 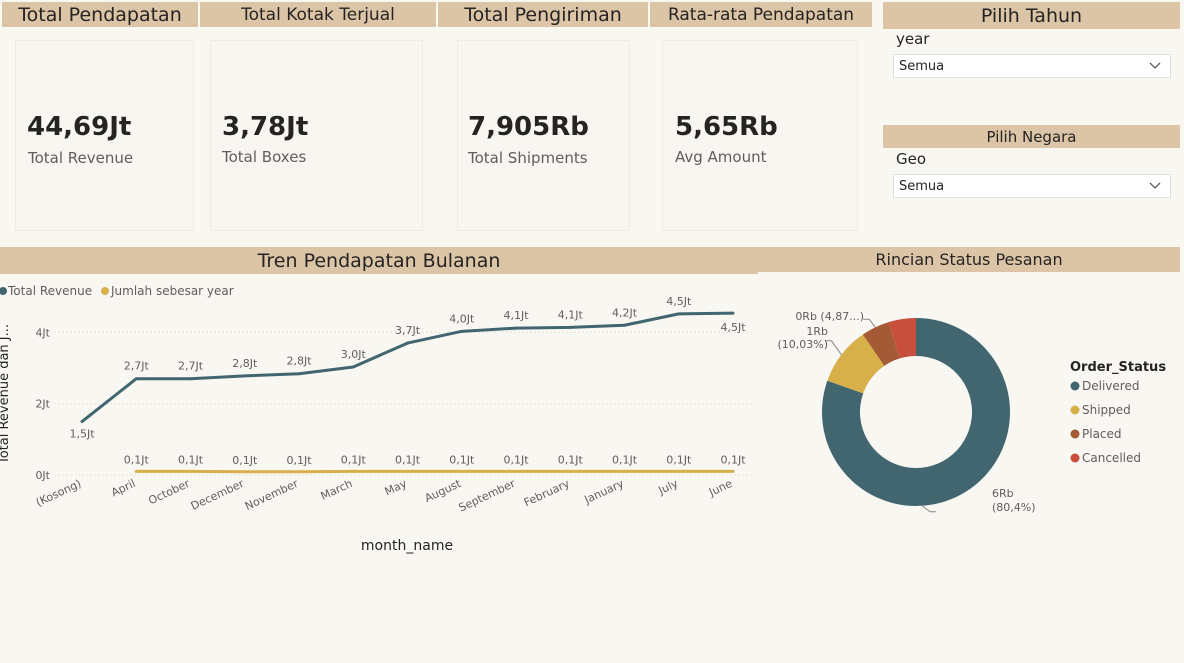 I want to click on header-total-kotak: Total Kotak Terjual, so click(x=318, y=14).